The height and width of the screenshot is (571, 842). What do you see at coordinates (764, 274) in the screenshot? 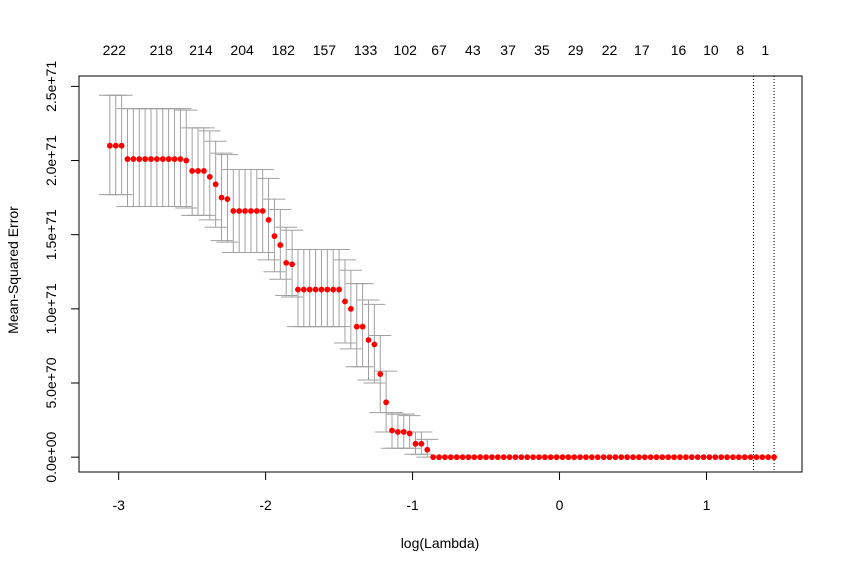
I see `reference-lines` at bounding box center [764, 274].